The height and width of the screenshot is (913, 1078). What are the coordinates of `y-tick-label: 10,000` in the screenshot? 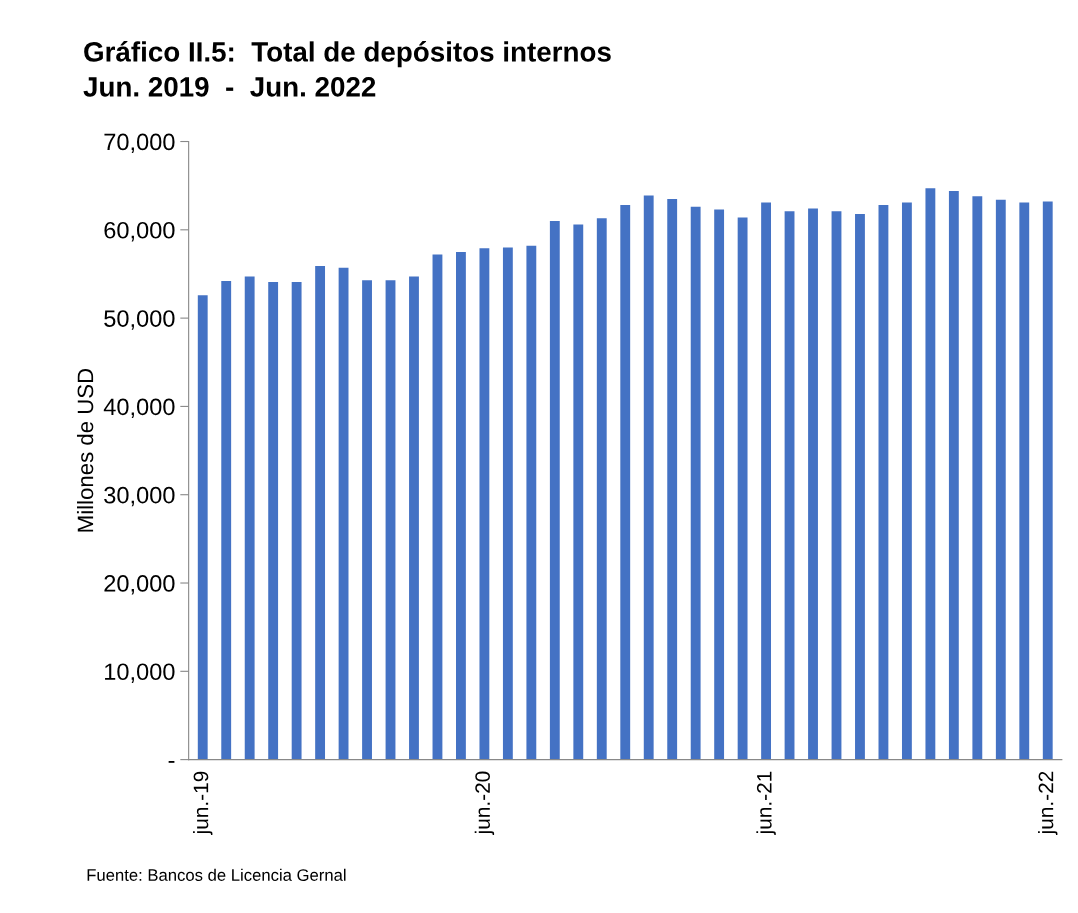 It's located at (140, 673).